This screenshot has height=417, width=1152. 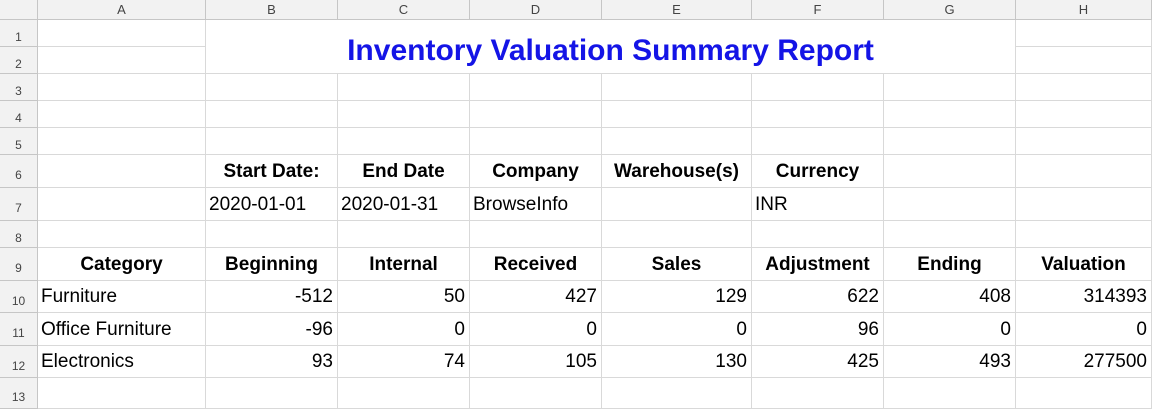 I want to click on info-header-end: End Date, so click(x=404, y=171).